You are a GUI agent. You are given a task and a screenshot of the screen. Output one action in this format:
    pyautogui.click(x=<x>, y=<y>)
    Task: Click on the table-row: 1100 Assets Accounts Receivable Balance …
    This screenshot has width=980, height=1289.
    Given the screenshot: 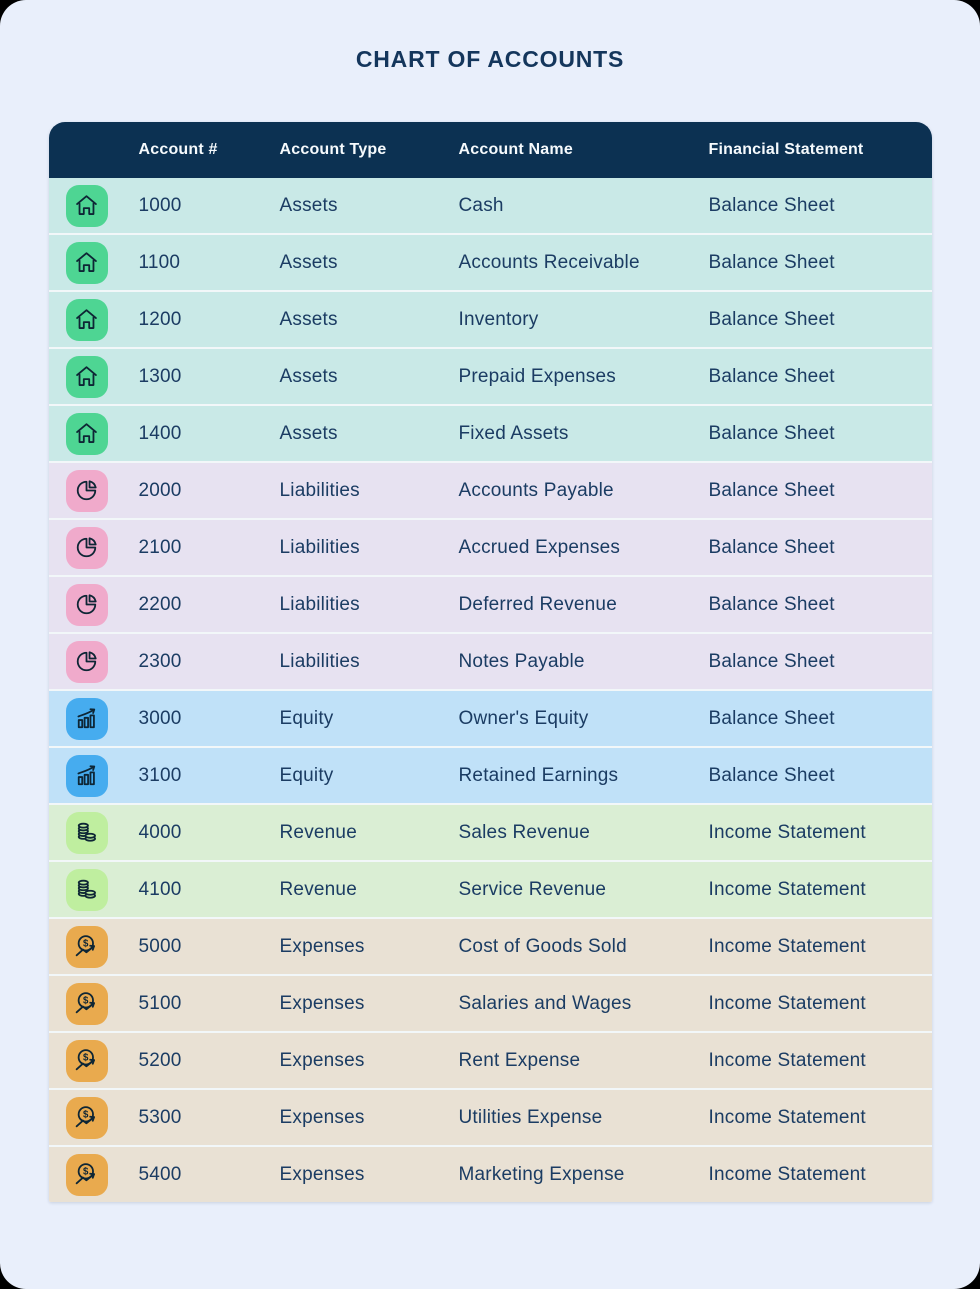 What is the action you would take?
    pyautogui.click(x=490, y=262)
    